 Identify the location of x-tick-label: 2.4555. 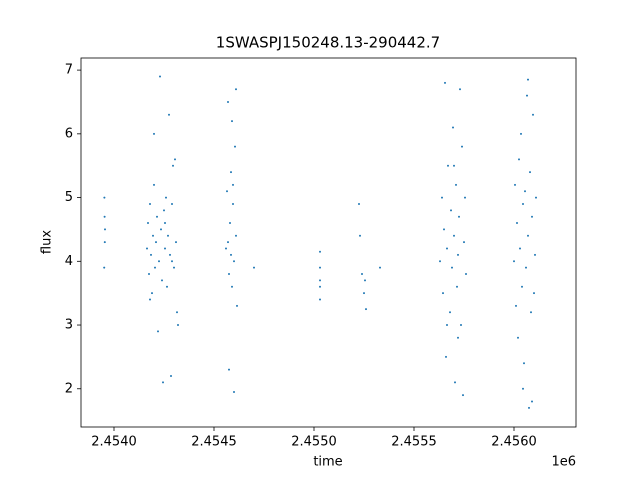
(414, 442).